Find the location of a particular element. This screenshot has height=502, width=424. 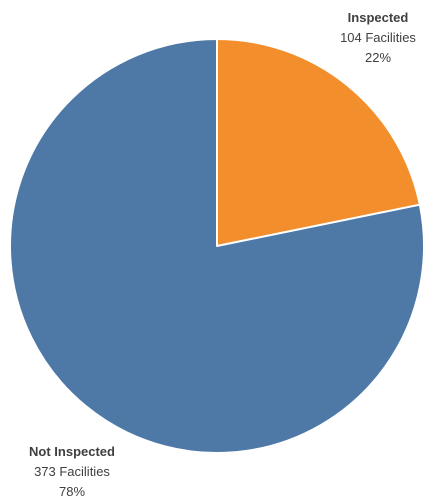

inspected-label-count: 104 Facilities is located at coordinates (378, 37).